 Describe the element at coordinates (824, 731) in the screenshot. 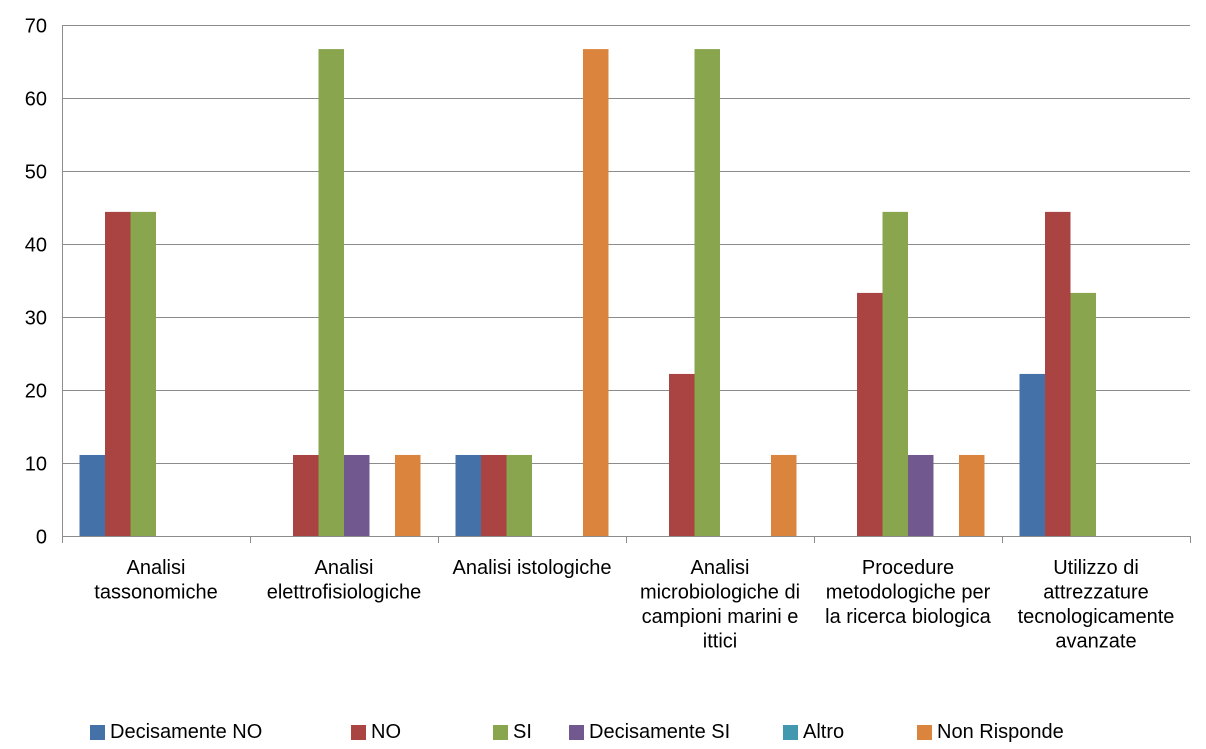

I see `legend-label: Altro` at that location.